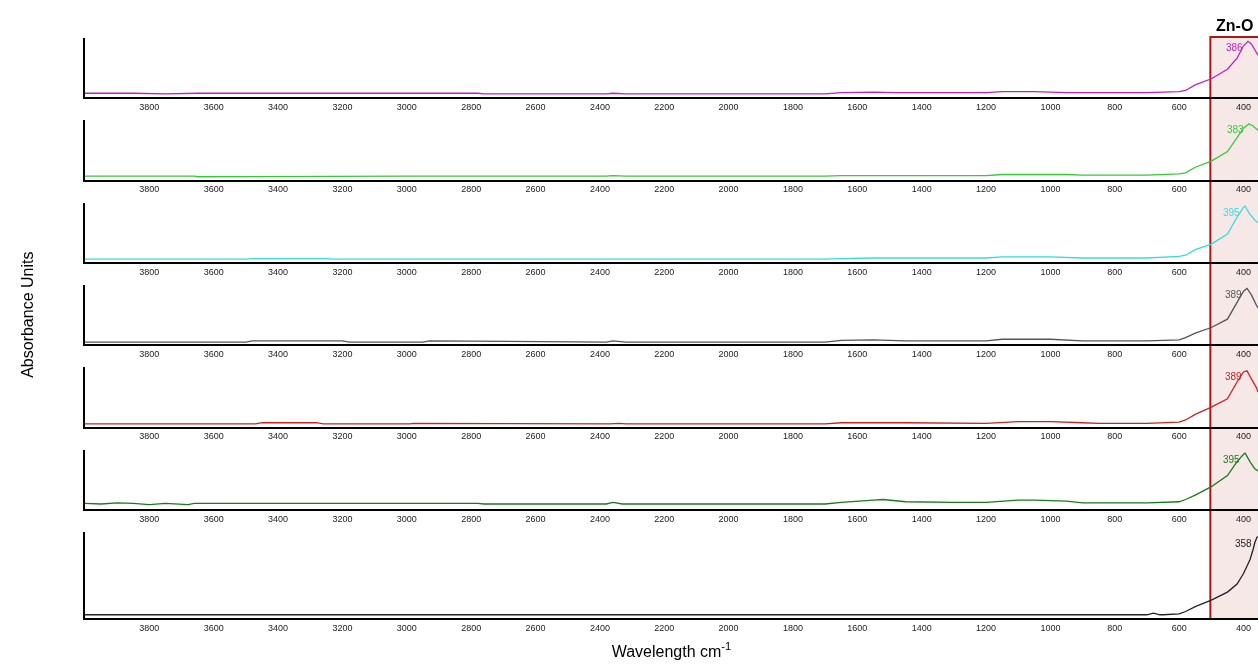  What do you see at coordinates (671, 650) in the screenshot?
I see `x-axis-title: Wavelength cm$^{-1}$` at bounding box center [671, 650].